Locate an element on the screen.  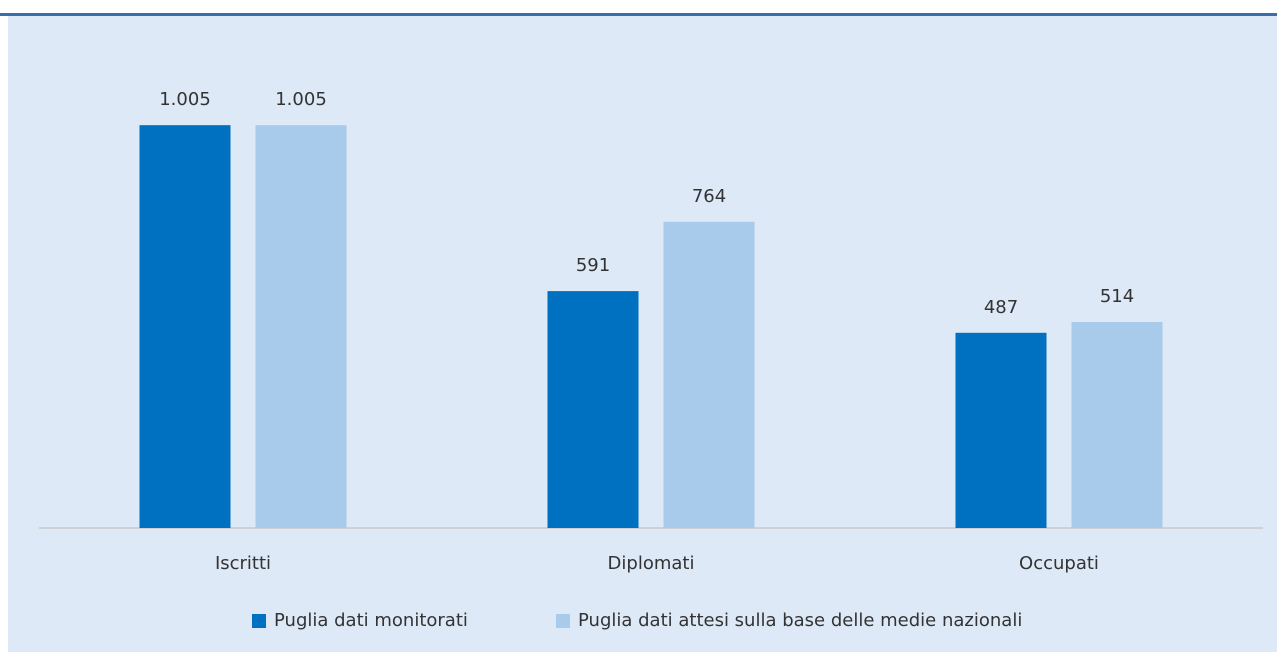
value-label: 591 is located at coordinates (593, 265).